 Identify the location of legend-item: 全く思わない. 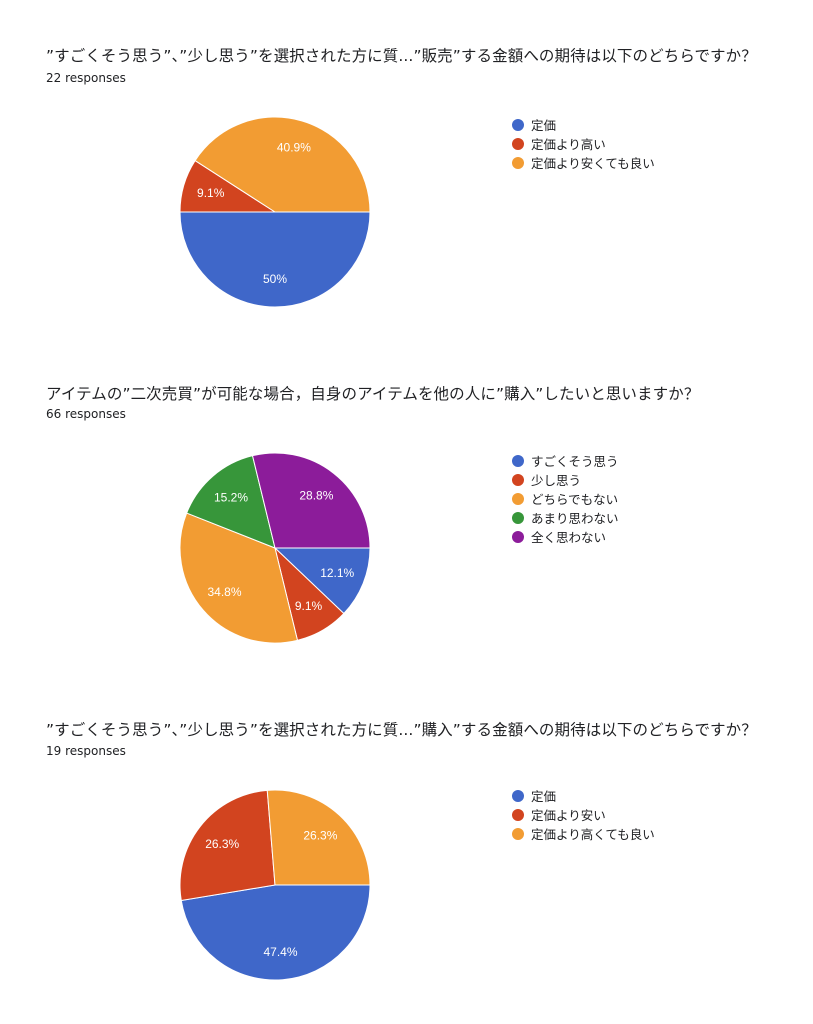
(565, 536).